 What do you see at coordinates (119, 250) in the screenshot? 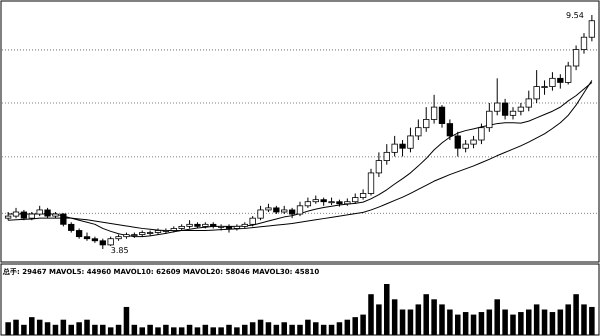
I see `annotation: 3.85` at bounding box center [119, 250].